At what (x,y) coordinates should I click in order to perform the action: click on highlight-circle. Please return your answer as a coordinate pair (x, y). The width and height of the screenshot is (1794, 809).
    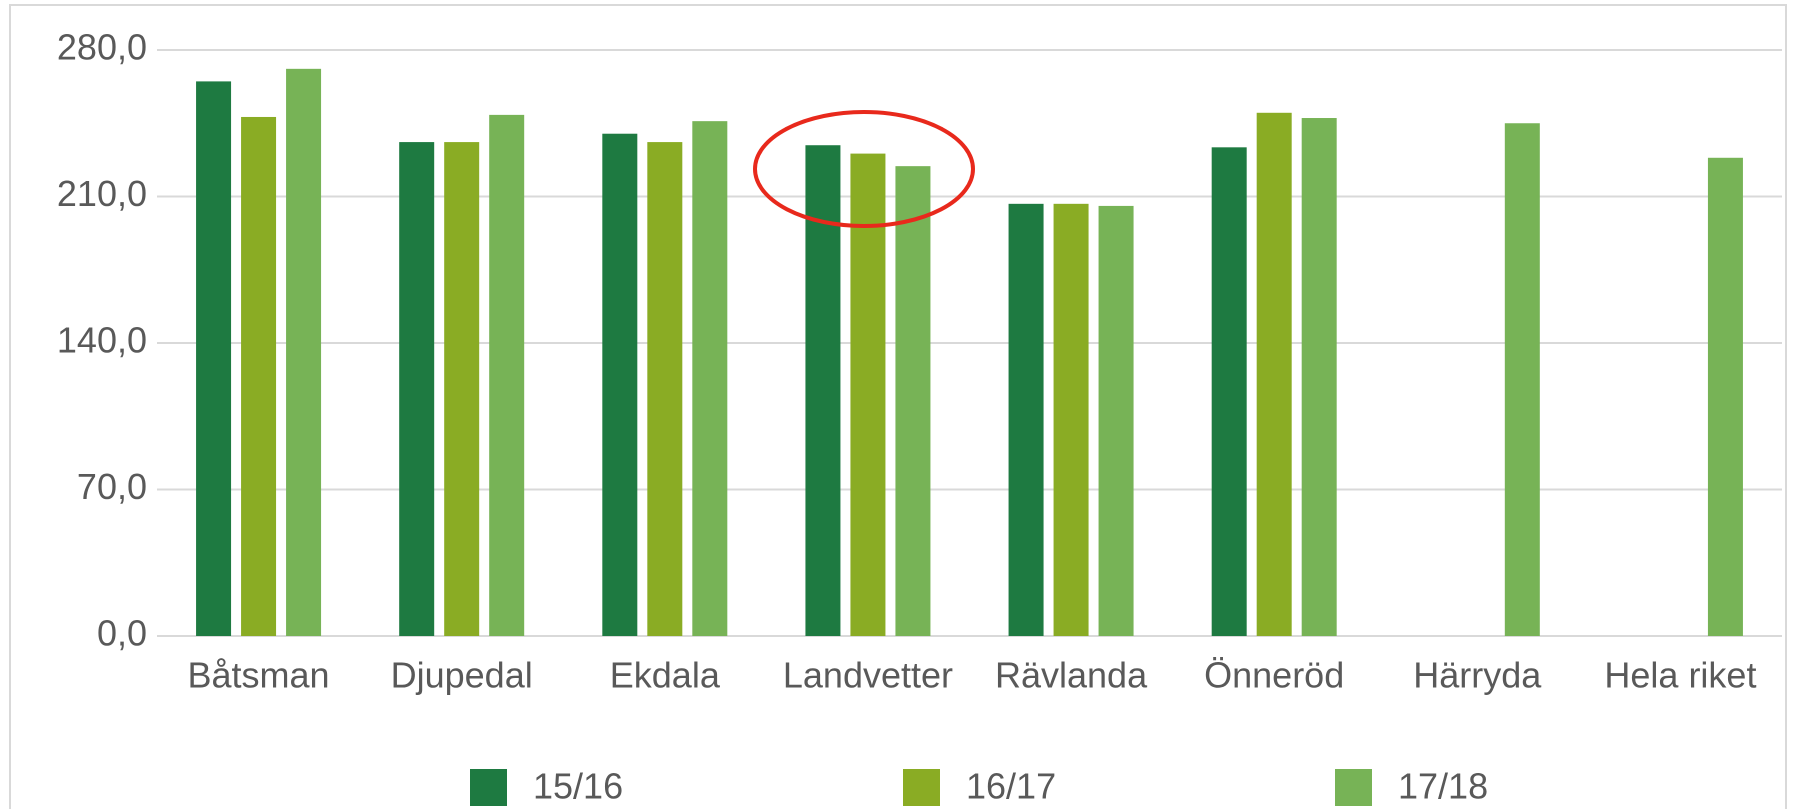
    Looking at the image, I should click on (864, 169).